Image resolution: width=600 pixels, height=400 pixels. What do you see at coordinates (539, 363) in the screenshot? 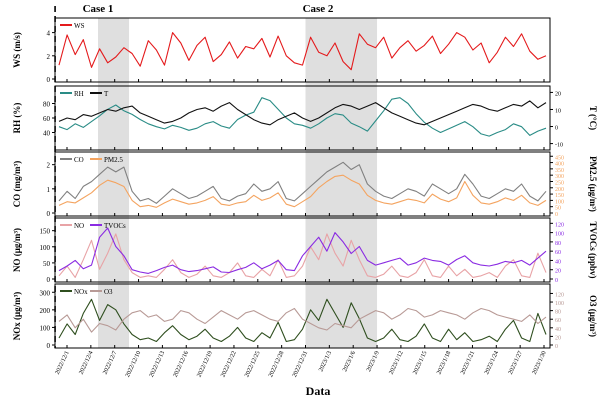
I see `x-tick-label: 2023/1/30` at bounding box center [539, 363].